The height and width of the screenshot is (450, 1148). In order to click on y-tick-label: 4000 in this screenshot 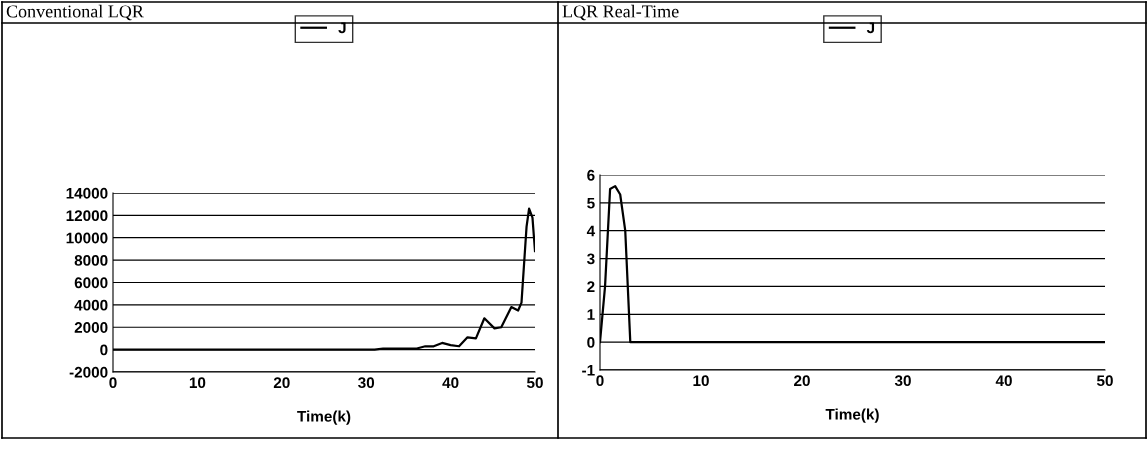, I will do `click(91, 305)`.